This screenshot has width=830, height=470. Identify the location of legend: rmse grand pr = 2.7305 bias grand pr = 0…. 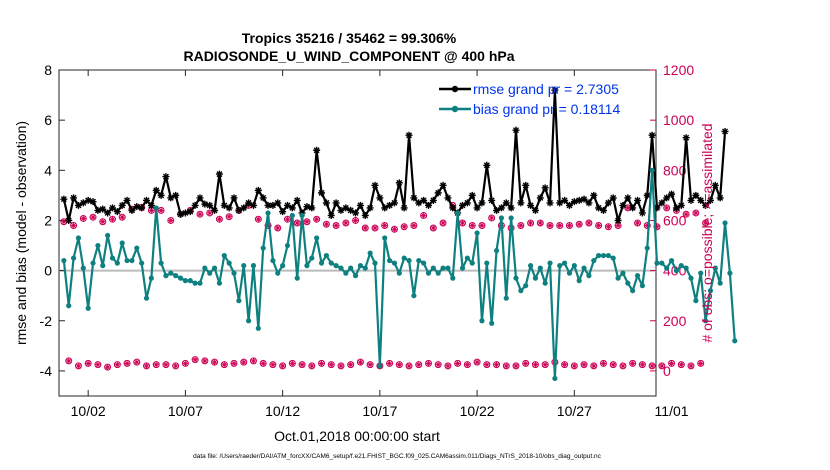
(529, 99).